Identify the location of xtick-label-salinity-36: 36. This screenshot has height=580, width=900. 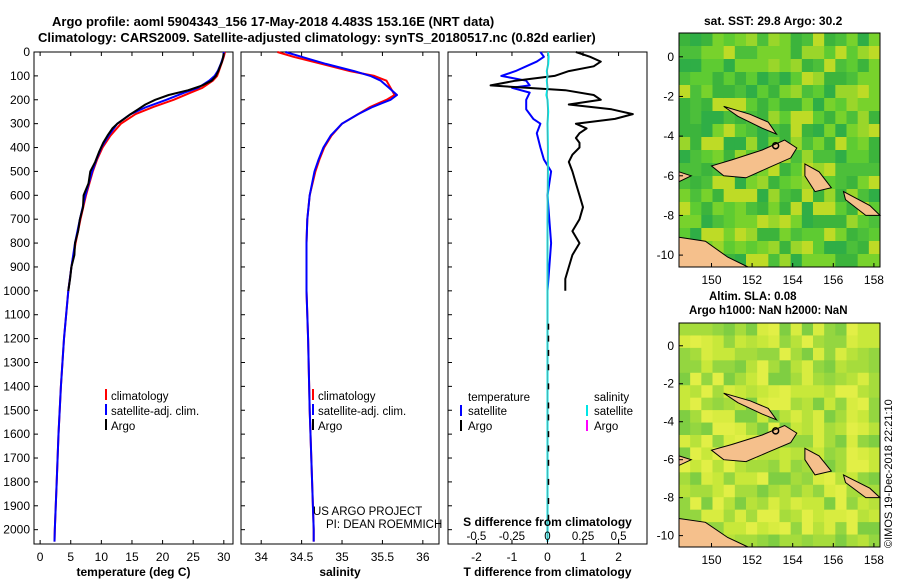
(423, 557).